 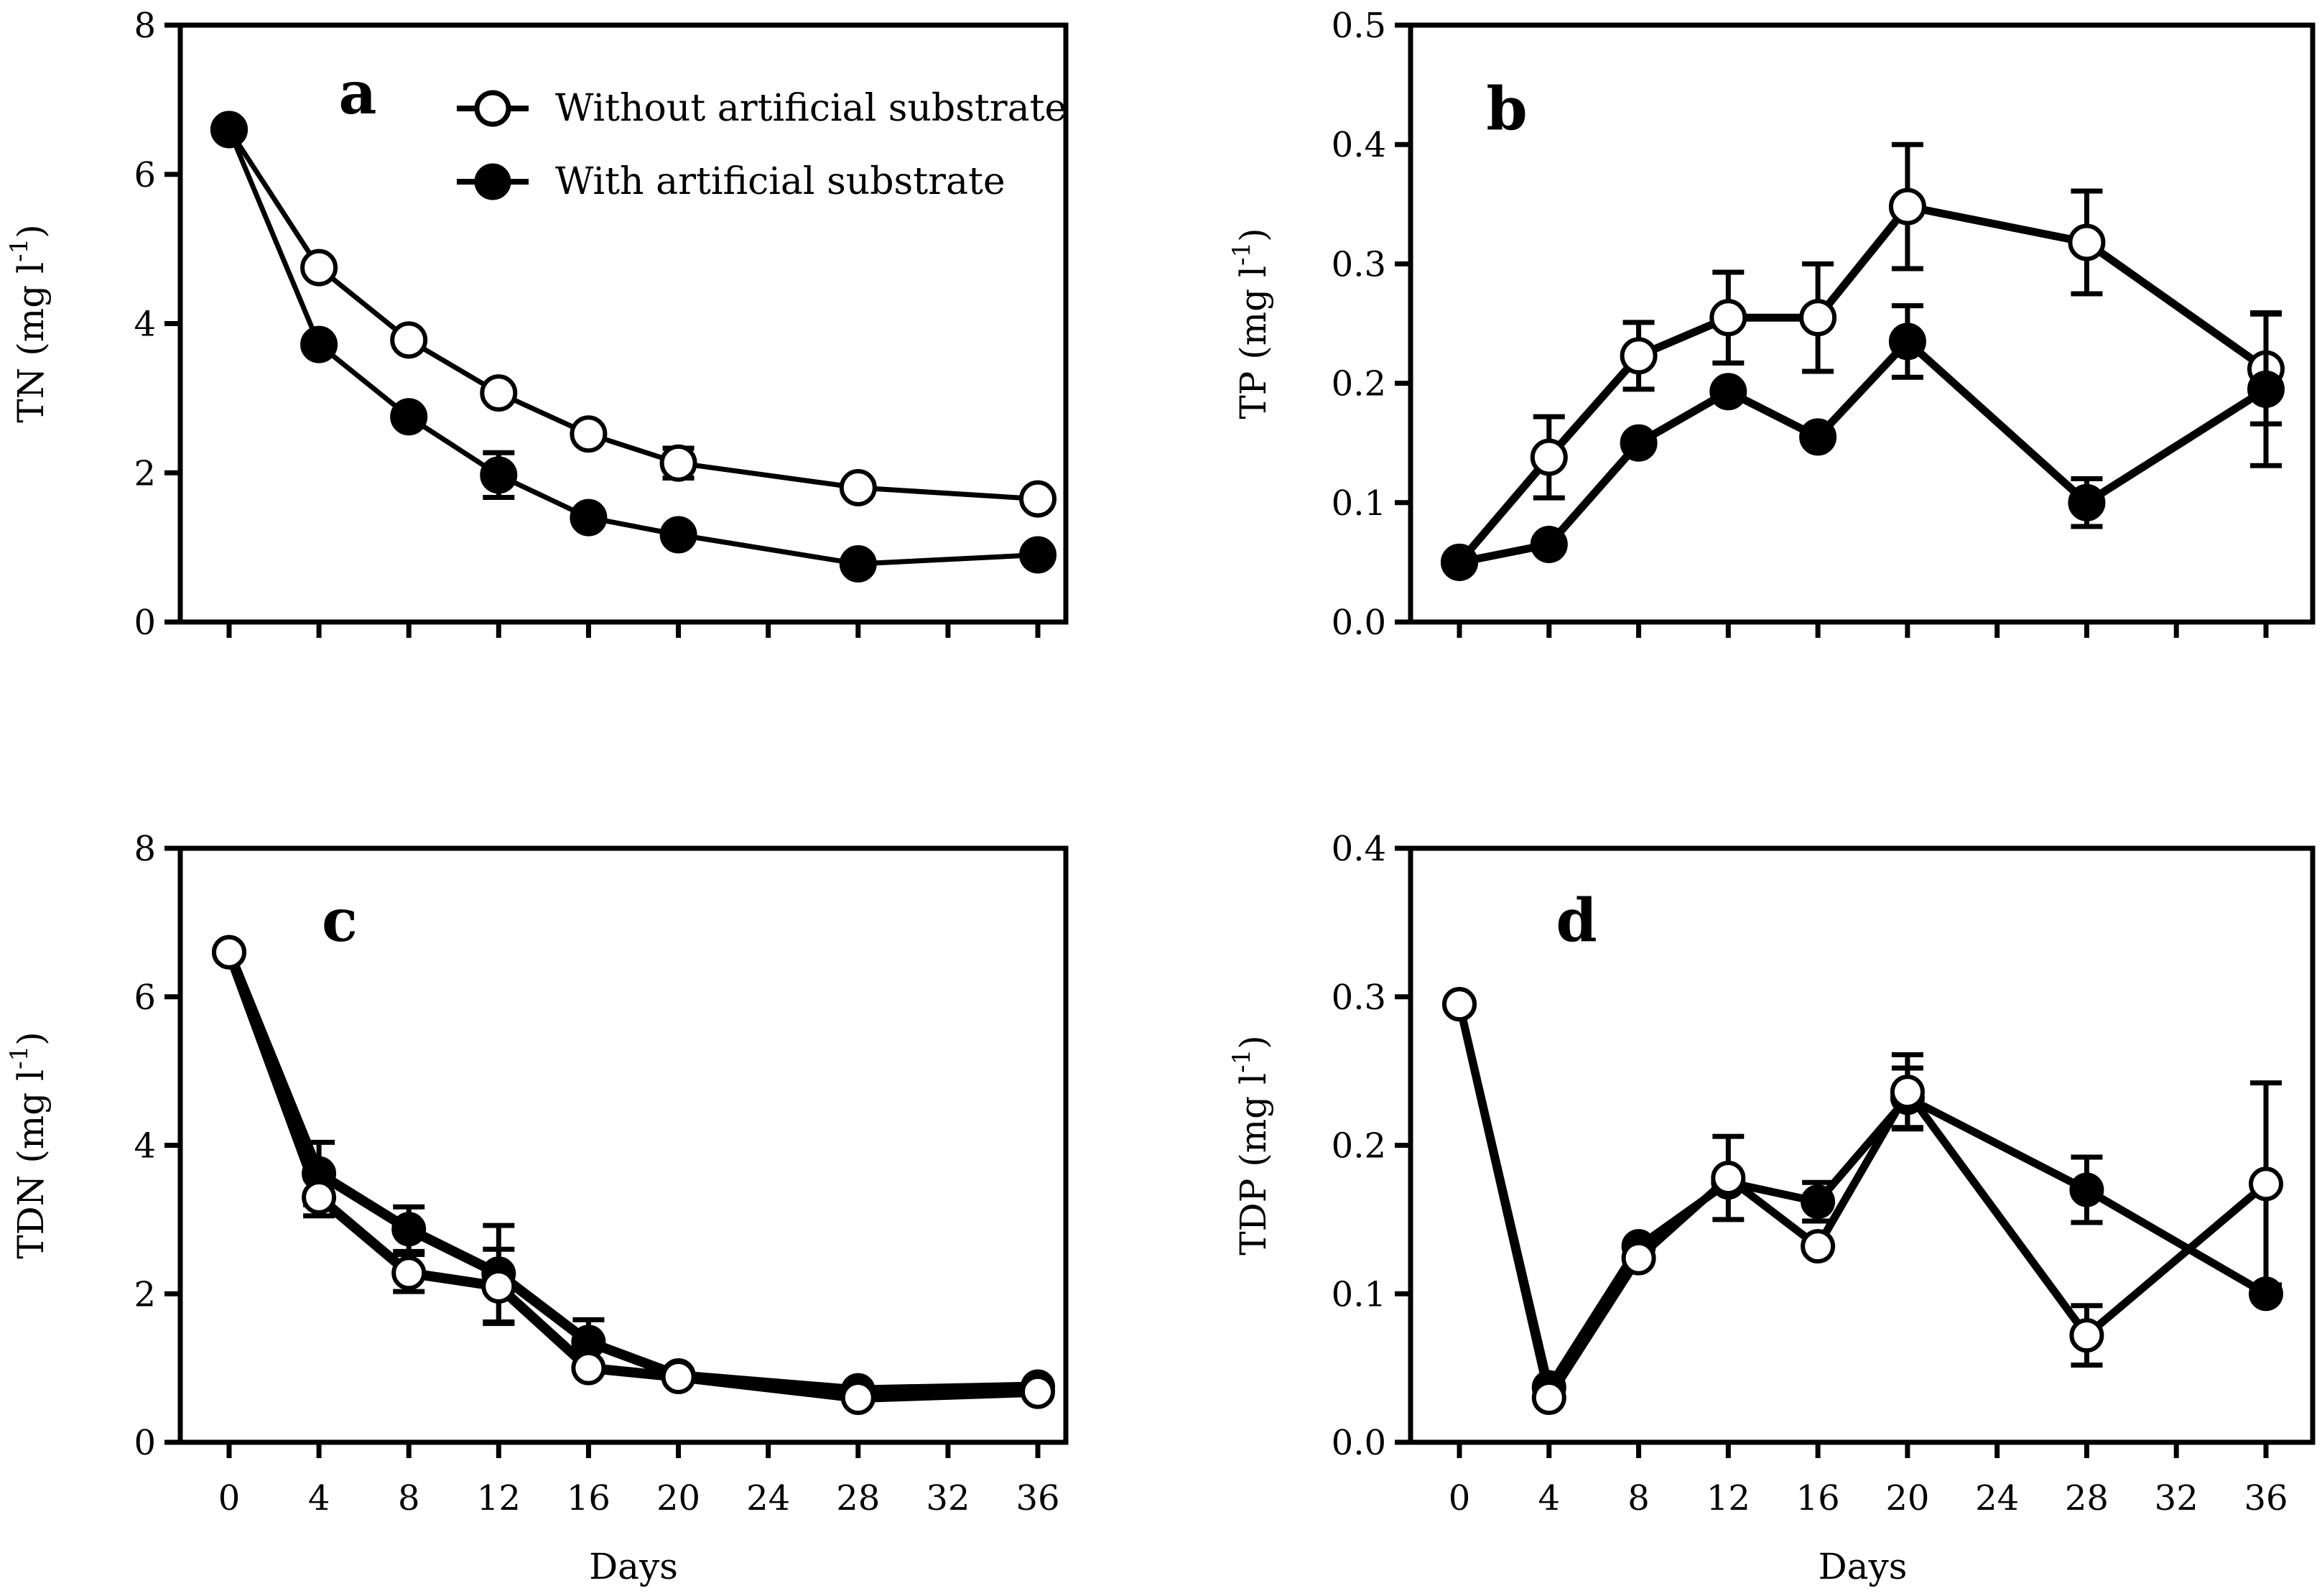 I want to click on panel-c-x-tick-label: 0, so click(x=229, y=1498).